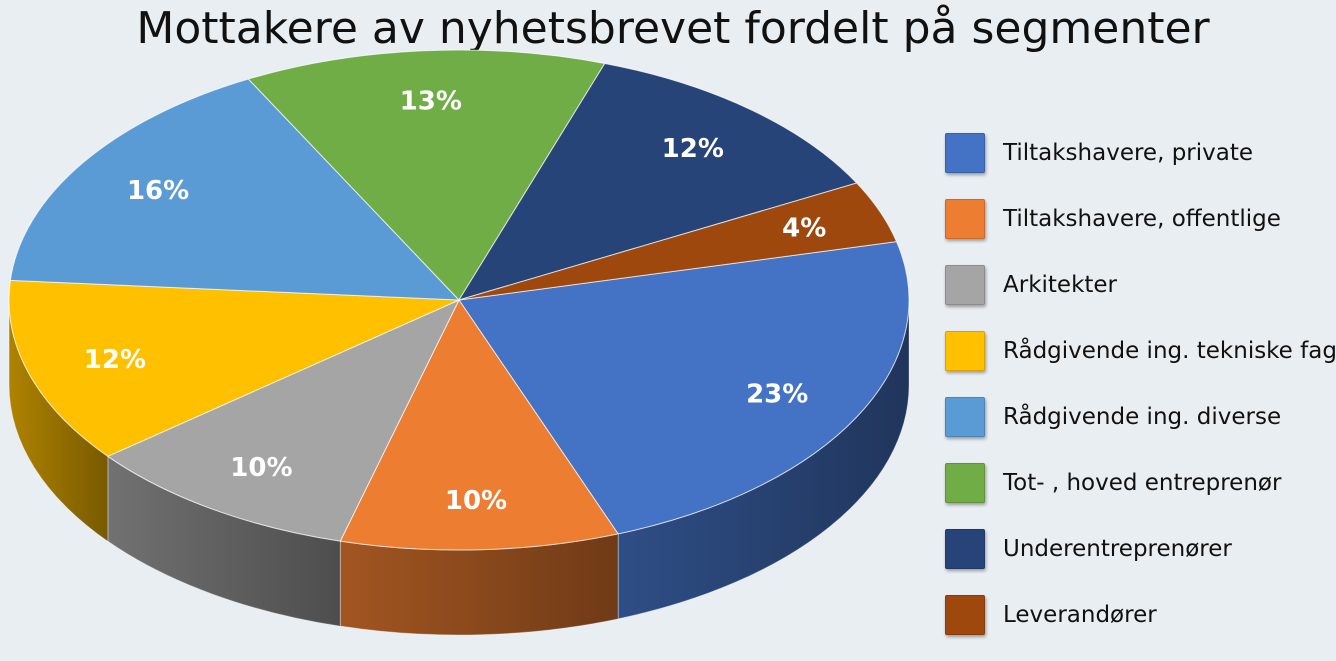  Describe the element at coordinates (1117, 549) in the screenshot. I see `legend-label-6: Underentreprenører` at that location.